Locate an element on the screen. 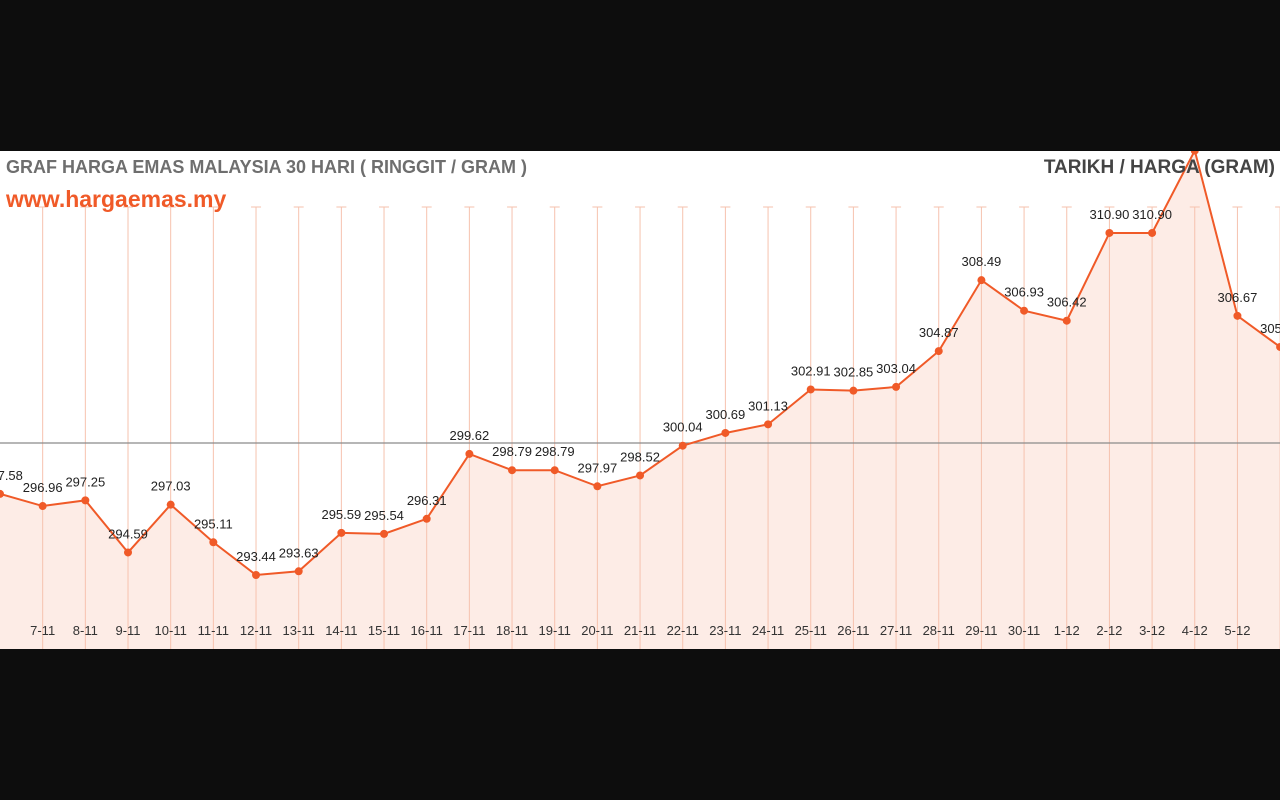 The height and width of the screenshot is (800, 1280). data-label: 297.58 is located at coordinates (11, 475).